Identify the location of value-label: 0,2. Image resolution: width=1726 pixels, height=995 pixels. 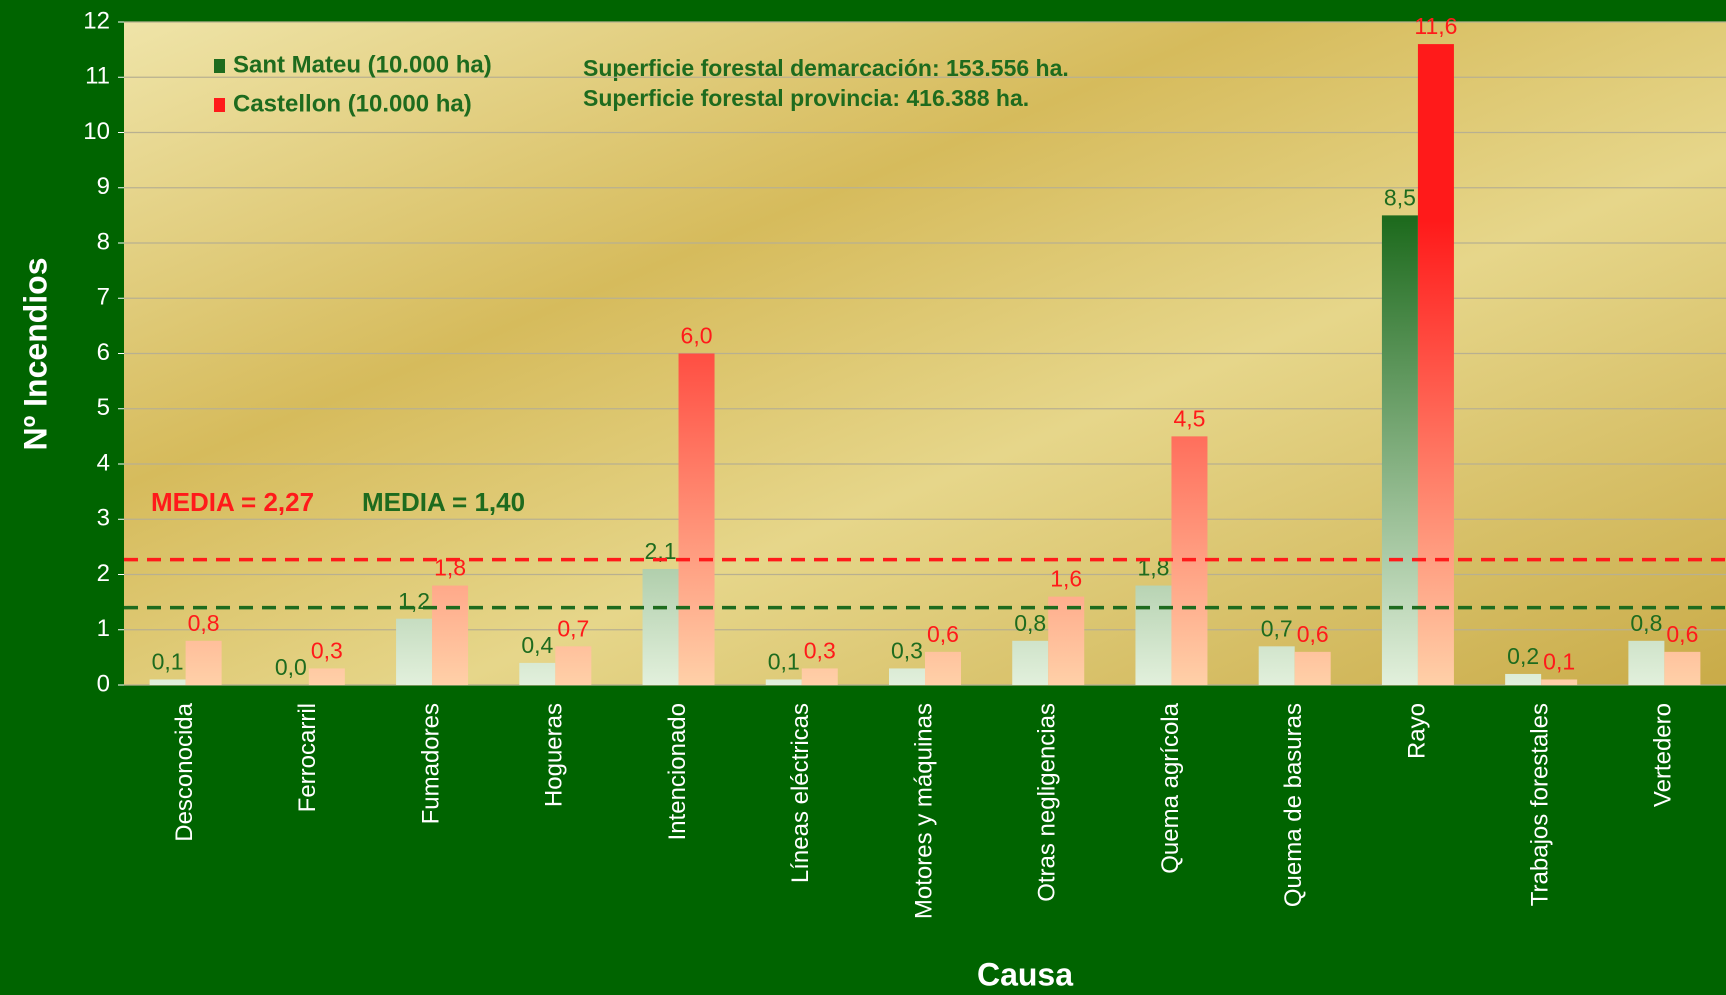
(1523, 656).